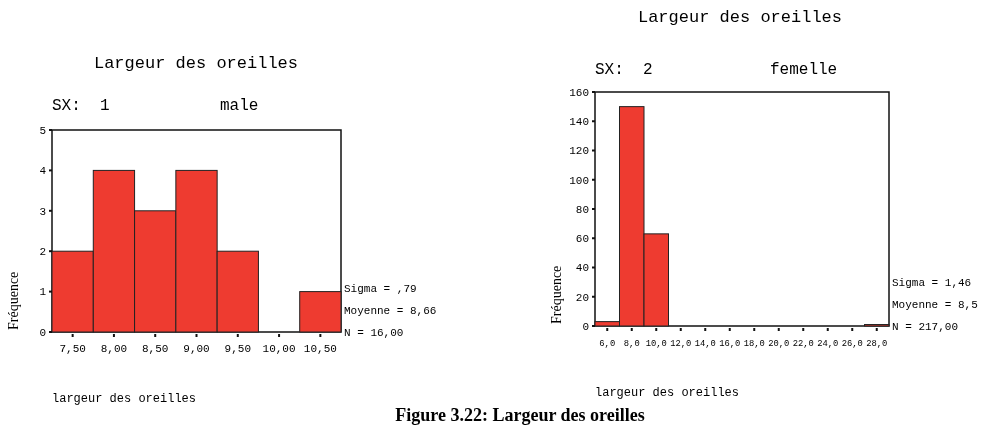 The image size is (1006, 425). Describe the element at coordinates (925, 326) in the screenshot. I see `text: N = 217,00` at that location.